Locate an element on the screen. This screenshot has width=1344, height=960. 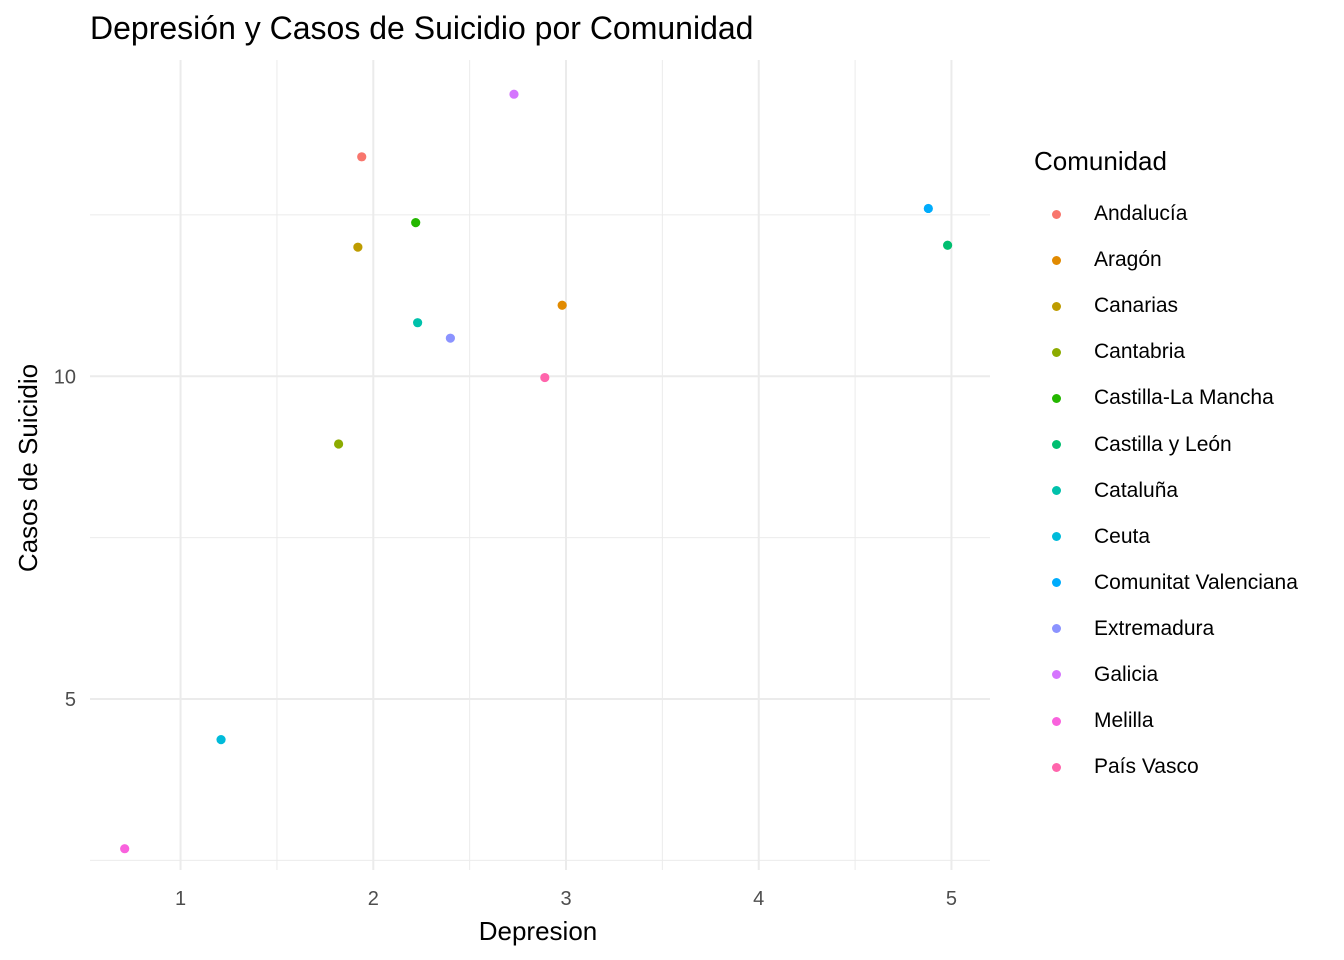
x-axis-title: Depresion is located at coordinates (538, 931).